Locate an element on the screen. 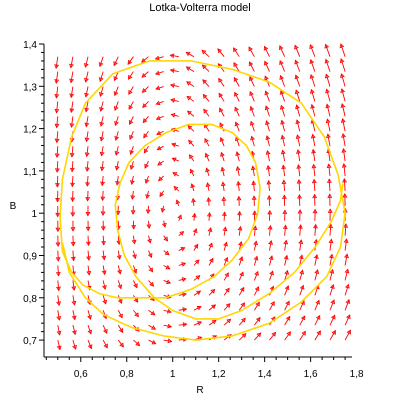 This screenshot has width=400, height=400. x-tick-label: 1,6 is located at coordinates (311, 374).